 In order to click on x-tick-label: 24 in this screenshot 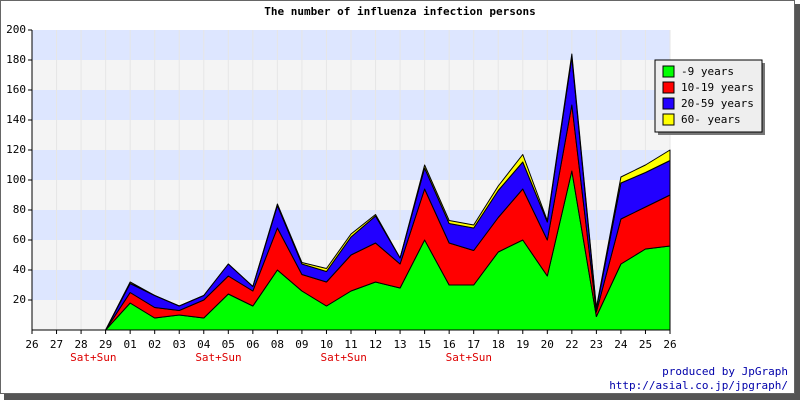, I will do `click(621, 344)`.